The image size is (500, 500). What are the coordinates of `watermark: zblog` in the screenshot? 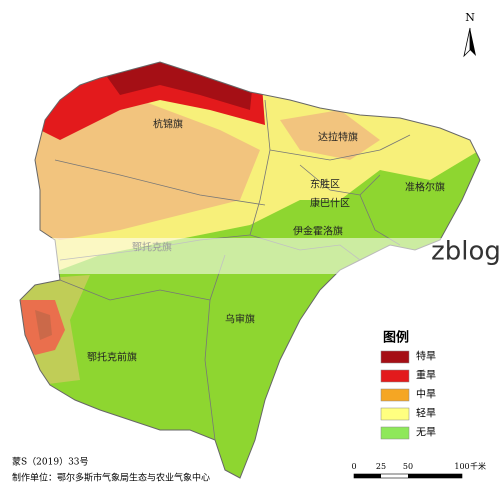 It's located at (465, 252).